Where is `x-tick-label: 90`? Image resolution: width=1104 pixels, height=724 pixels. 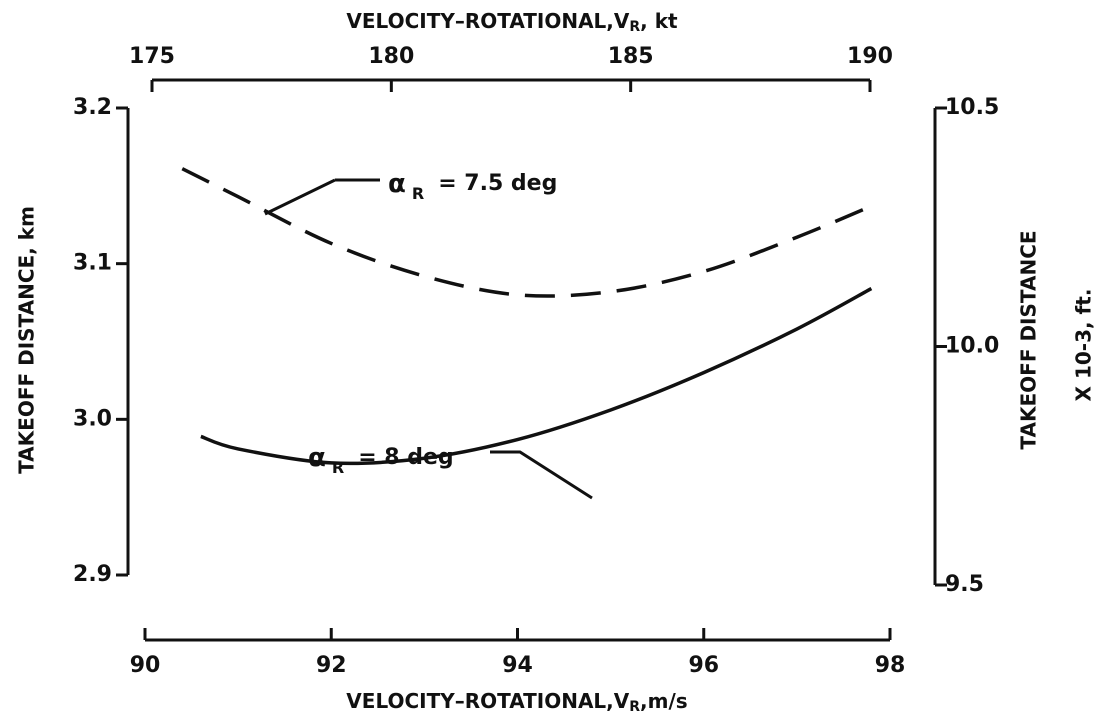
x-tick-label: 90 is located at coordinates (145, 665).